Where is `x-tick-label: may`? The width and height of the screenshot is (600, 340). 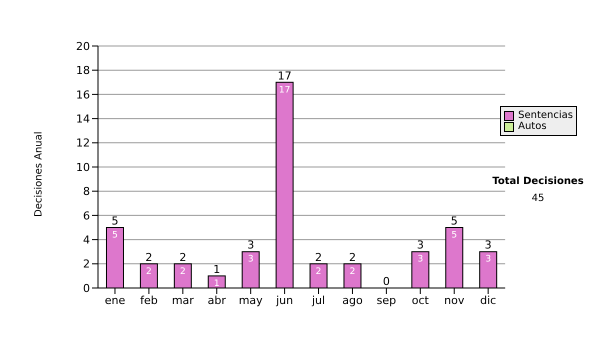 x-tick-label: may is located at coordinates (251, 300).